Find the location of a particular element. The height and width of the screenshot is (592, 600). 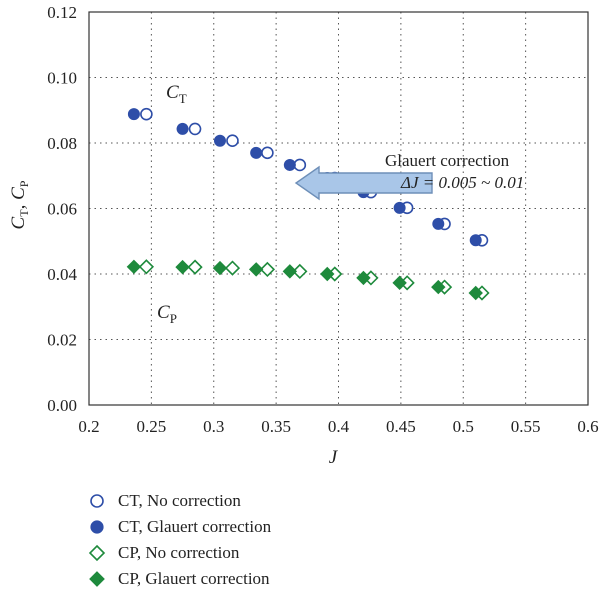

y-axis-title: CT, CP is located at coordinates (19, 204).